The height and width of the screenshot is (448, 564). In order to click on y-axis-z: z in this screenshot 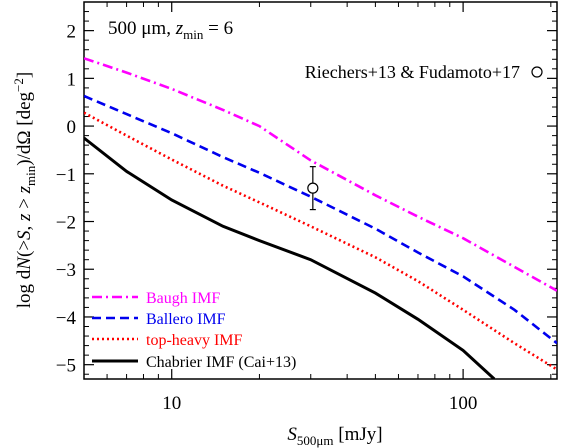, I will do `click(24, 217)`.